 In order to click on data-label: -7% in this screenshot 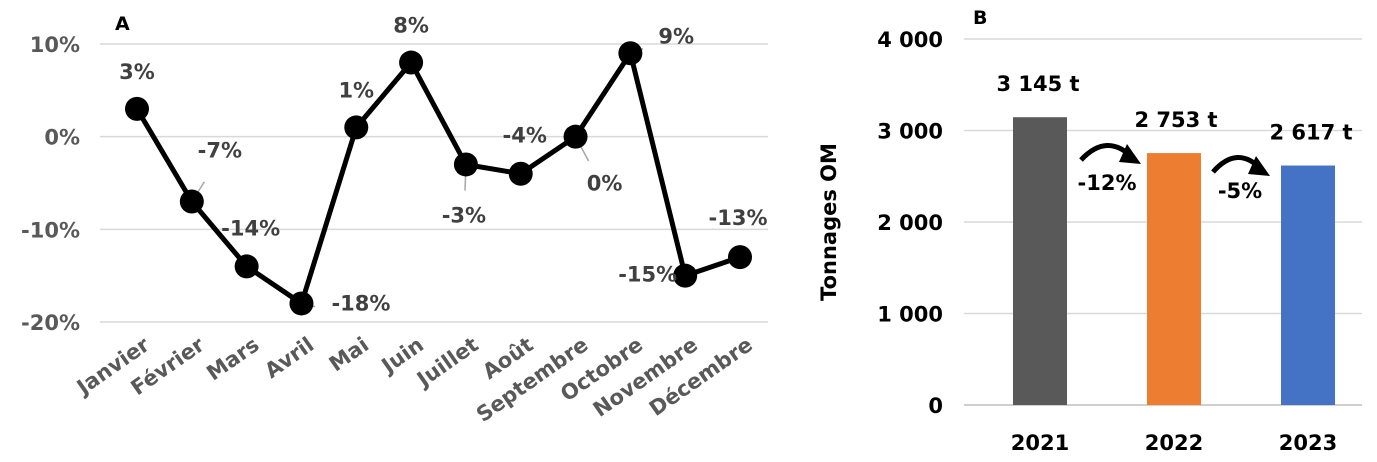, I will do `click(220, 151)`.